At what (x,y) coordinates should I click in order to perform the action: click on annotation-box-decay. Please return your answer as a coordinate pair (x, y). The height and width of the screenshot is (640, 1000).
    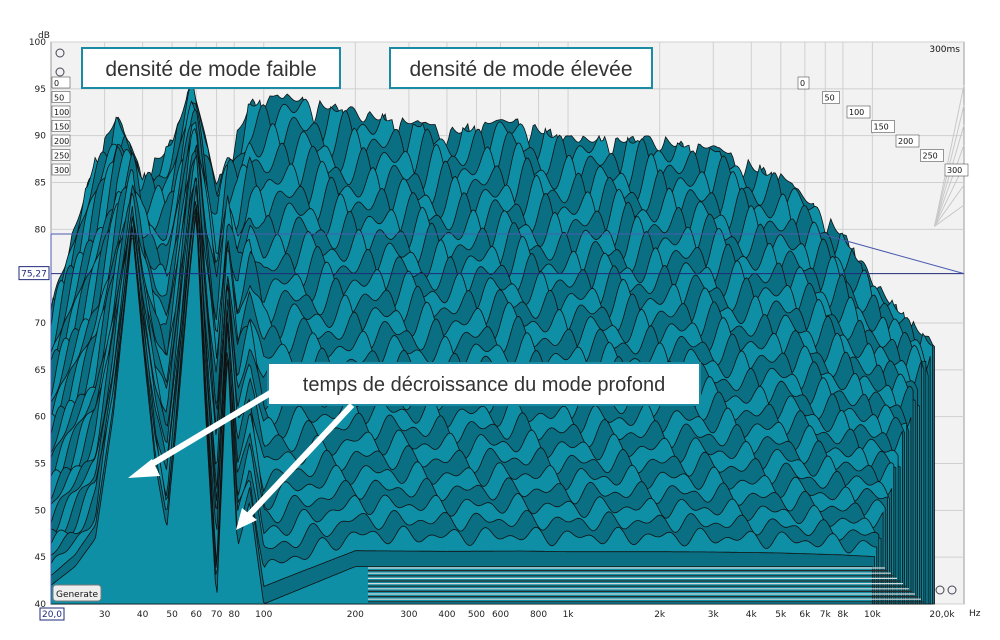
    Looking at the image, I should click on (484, 384).